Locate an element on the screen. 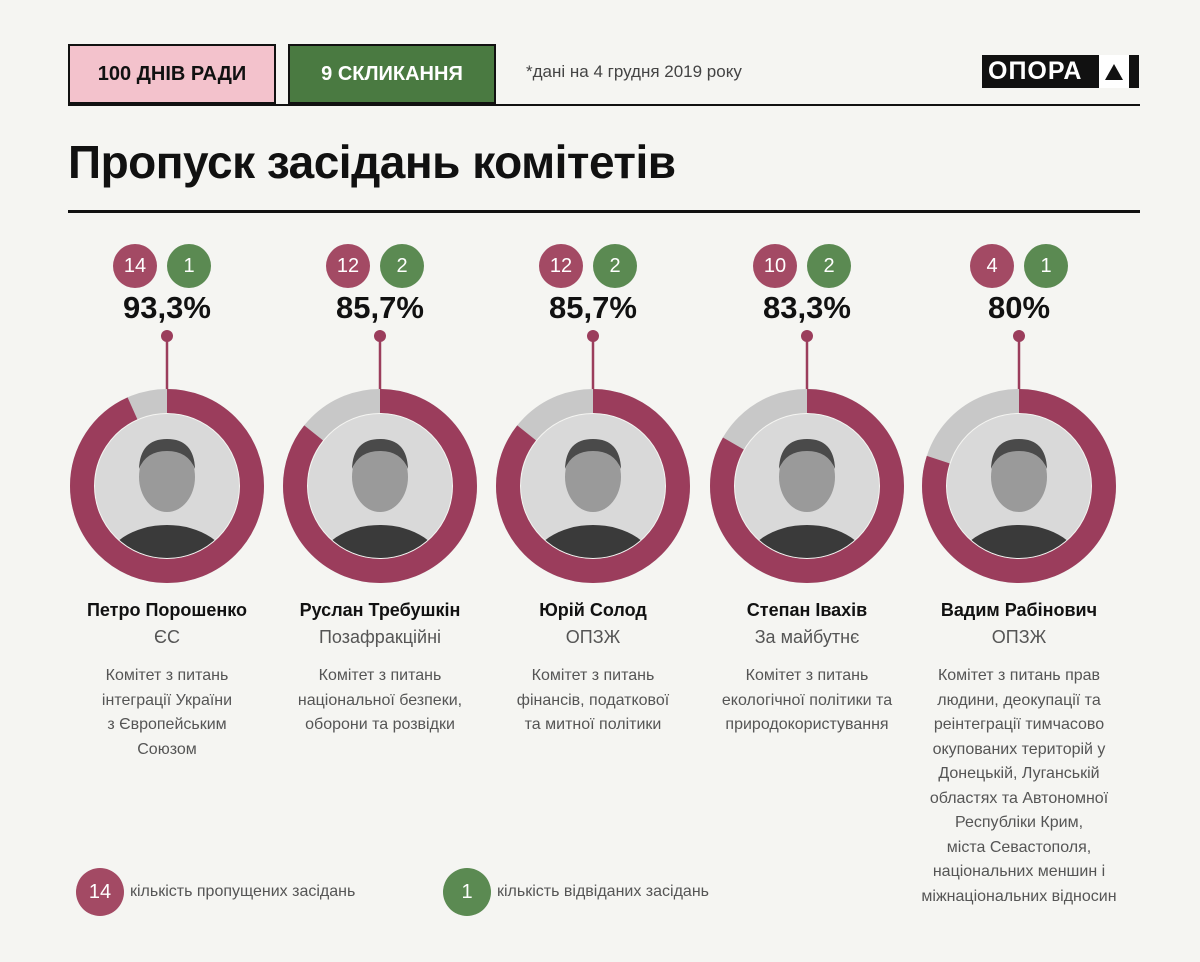  committee-line: екологічної політики та is located at coordinates (807, 700).